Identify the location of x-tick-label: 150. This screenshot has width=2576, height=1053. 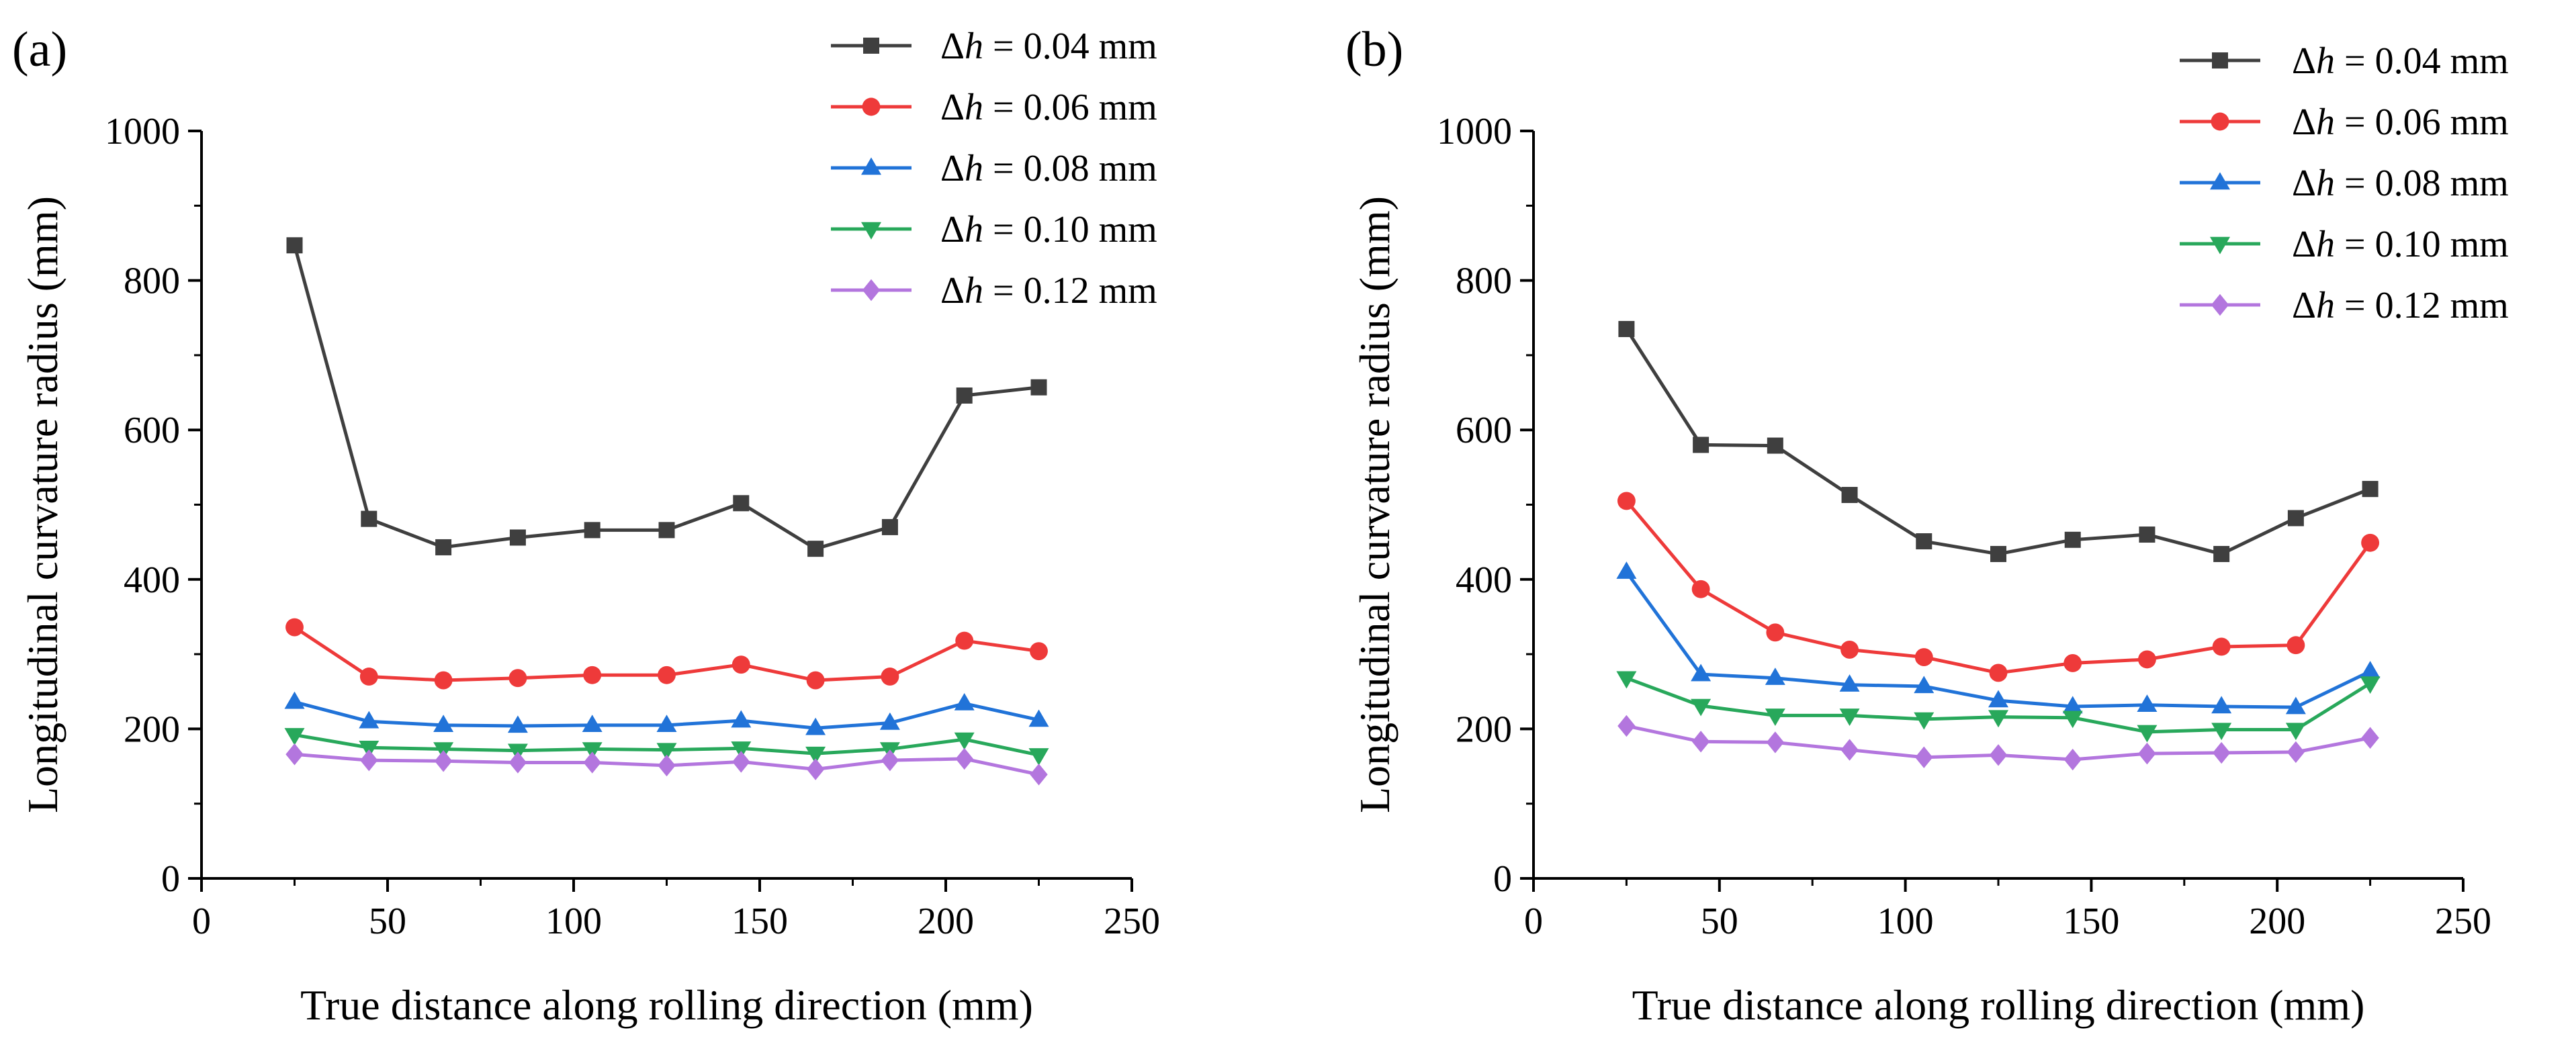
(2091, 921).